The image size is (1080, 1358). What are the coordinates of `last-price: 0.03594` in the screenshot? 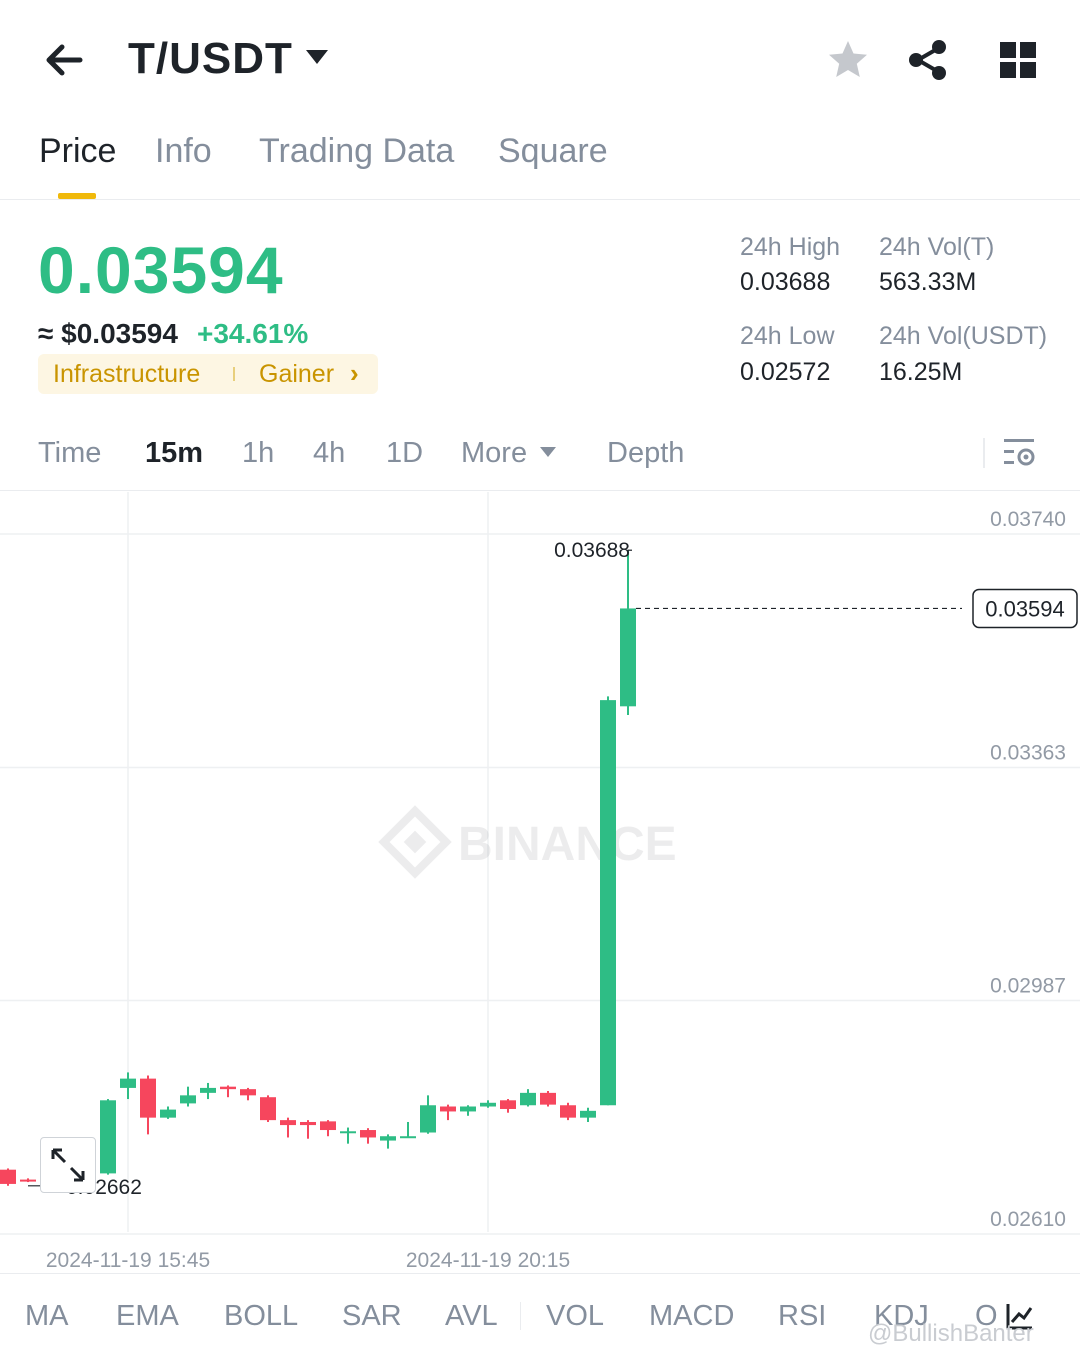 It's located at (161, 270).